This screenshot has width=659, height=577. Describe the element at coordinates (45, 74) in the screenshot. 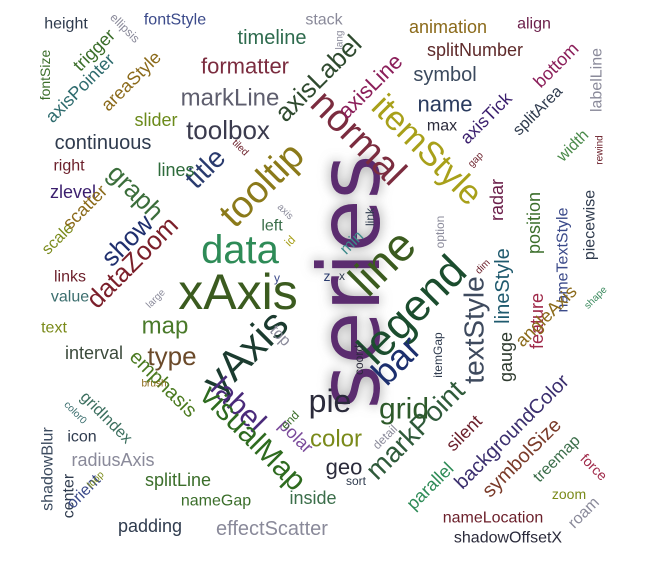

I see `word-font-size: fontSize` at that location.